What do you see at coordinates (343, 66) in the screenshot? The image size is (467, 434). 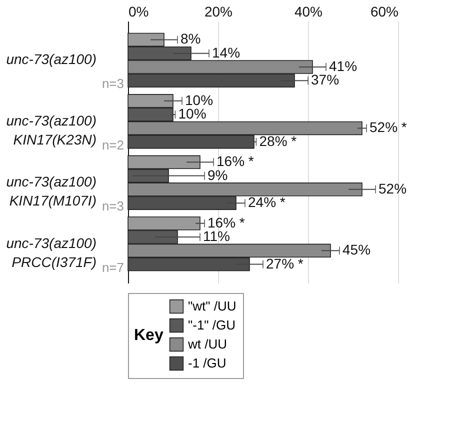 I see `data-label: 41%` at bounding box center [343, 66].